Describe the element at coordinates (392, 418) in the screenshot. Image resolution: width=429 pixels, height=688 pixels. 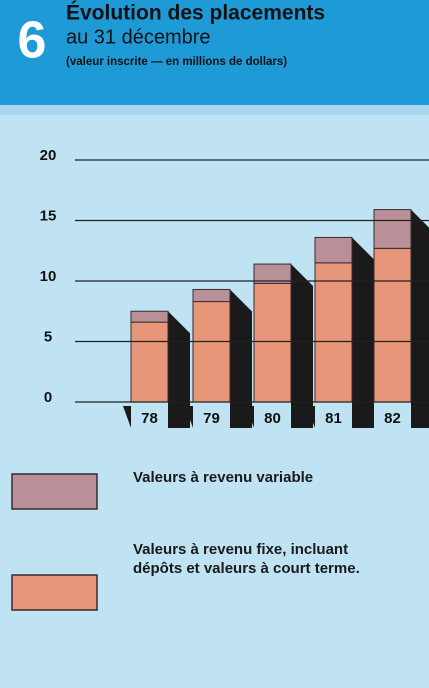
I see `x-tick-label: 82` at that location.